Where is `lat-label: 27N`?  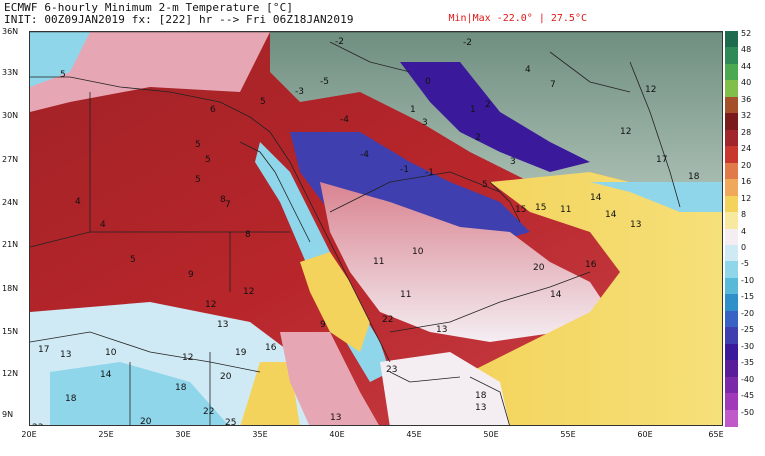 lat-label: 27N is located at coordinates (10, 159).